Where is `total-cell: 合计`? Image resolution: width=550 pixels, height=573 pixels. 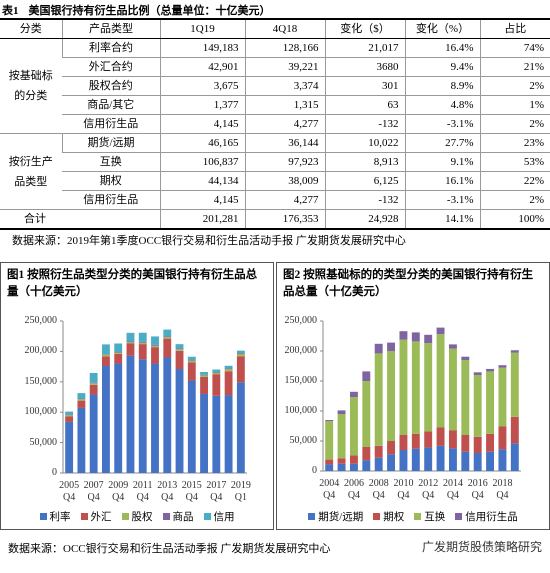
total-cell: 合计 is located at coordinates (80, 219).